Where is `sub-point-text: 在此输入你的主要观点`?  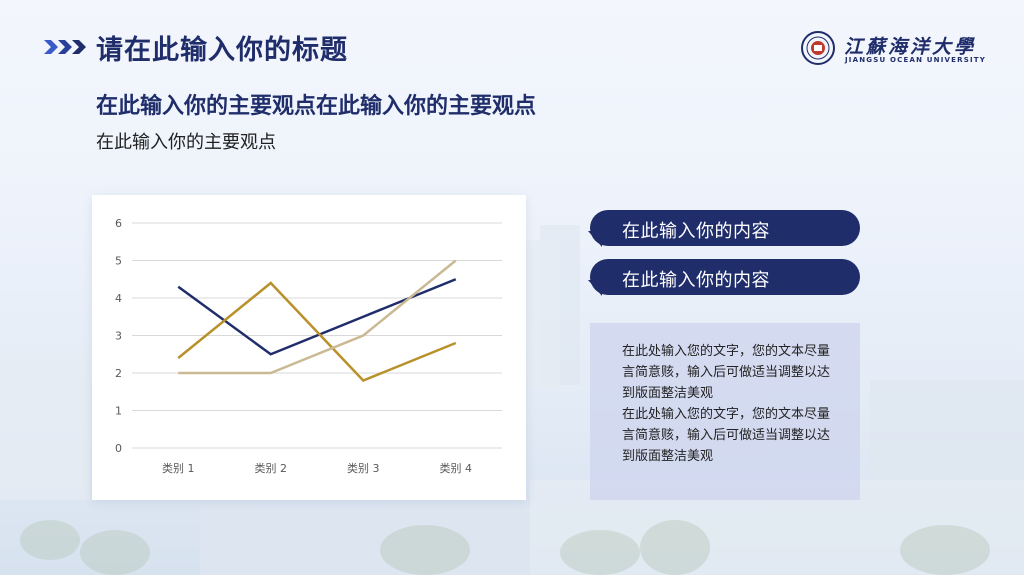
sub-point-text: 在此输入你的主要观点 is located at coordinates (186, 142).